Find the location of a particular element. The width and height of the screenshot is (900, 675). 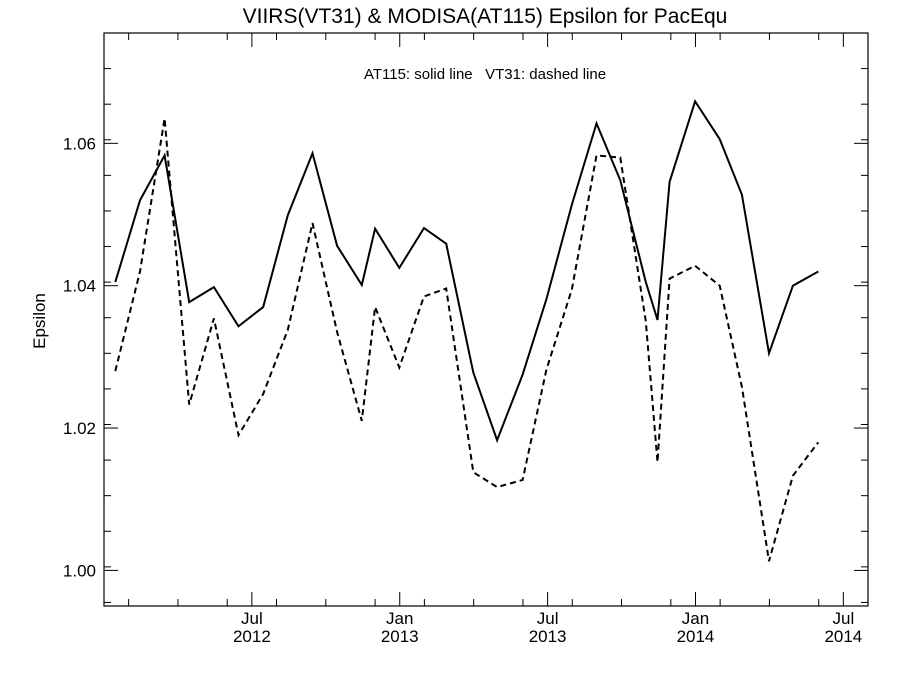

y-tick-label: 1.06 is located at coordinates (79, 143).